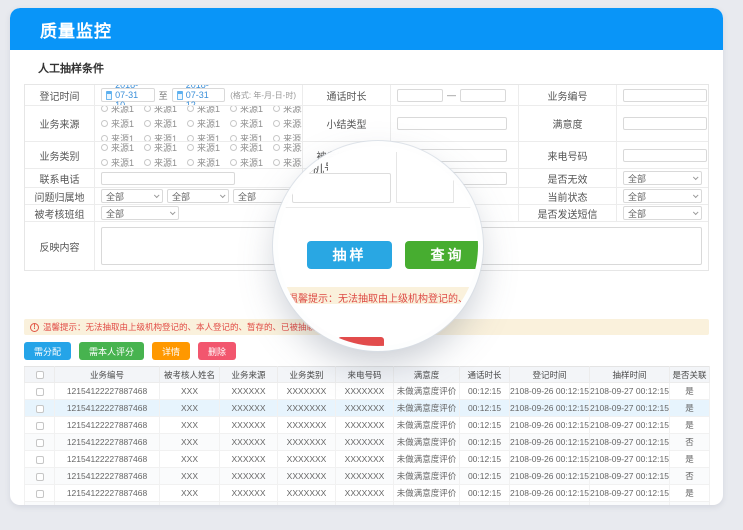 Image resolution: width=743 pixels, height=530 pixels. Describe the element at coordinates (60, 196) in the screenshot. I see `problem-region-label: 问题归属地` at that location.